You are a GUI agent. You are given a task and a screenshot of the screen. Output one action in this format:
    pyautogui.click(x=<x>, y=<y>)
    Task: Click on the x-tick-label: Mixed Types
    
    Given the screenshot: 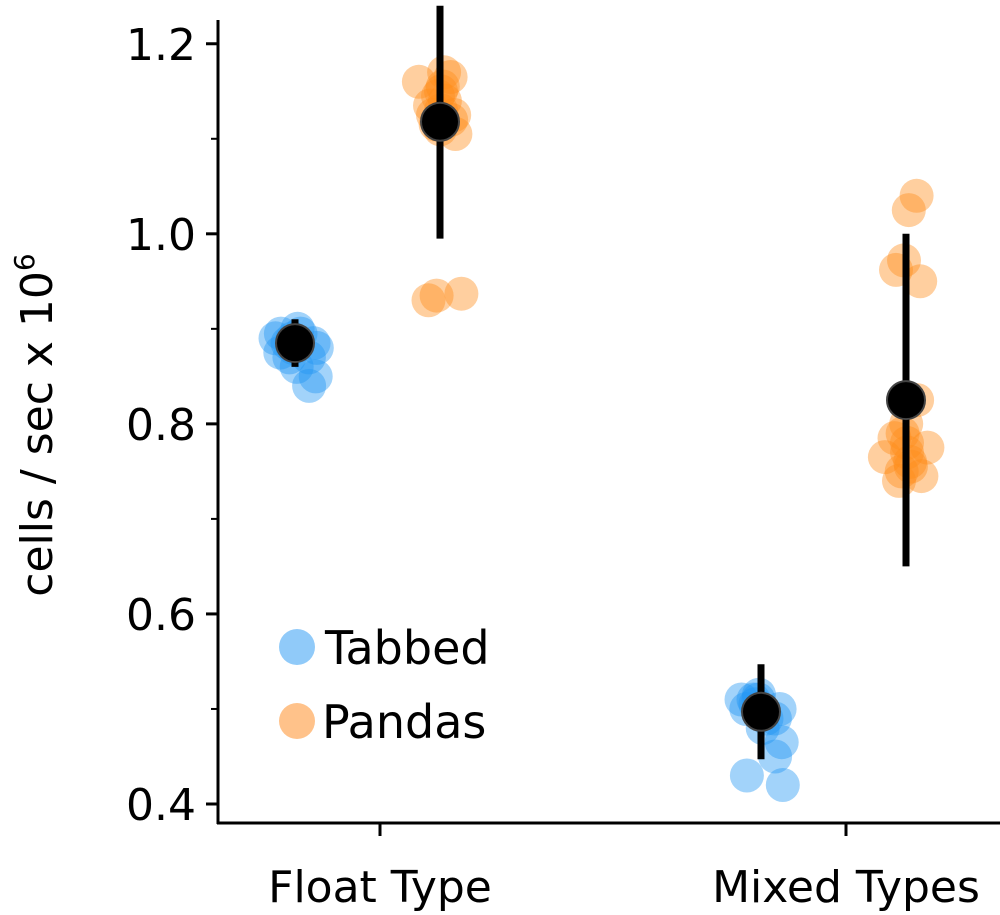 What is the action you would take?
    pyautogui.click(x=846, y=887)
    